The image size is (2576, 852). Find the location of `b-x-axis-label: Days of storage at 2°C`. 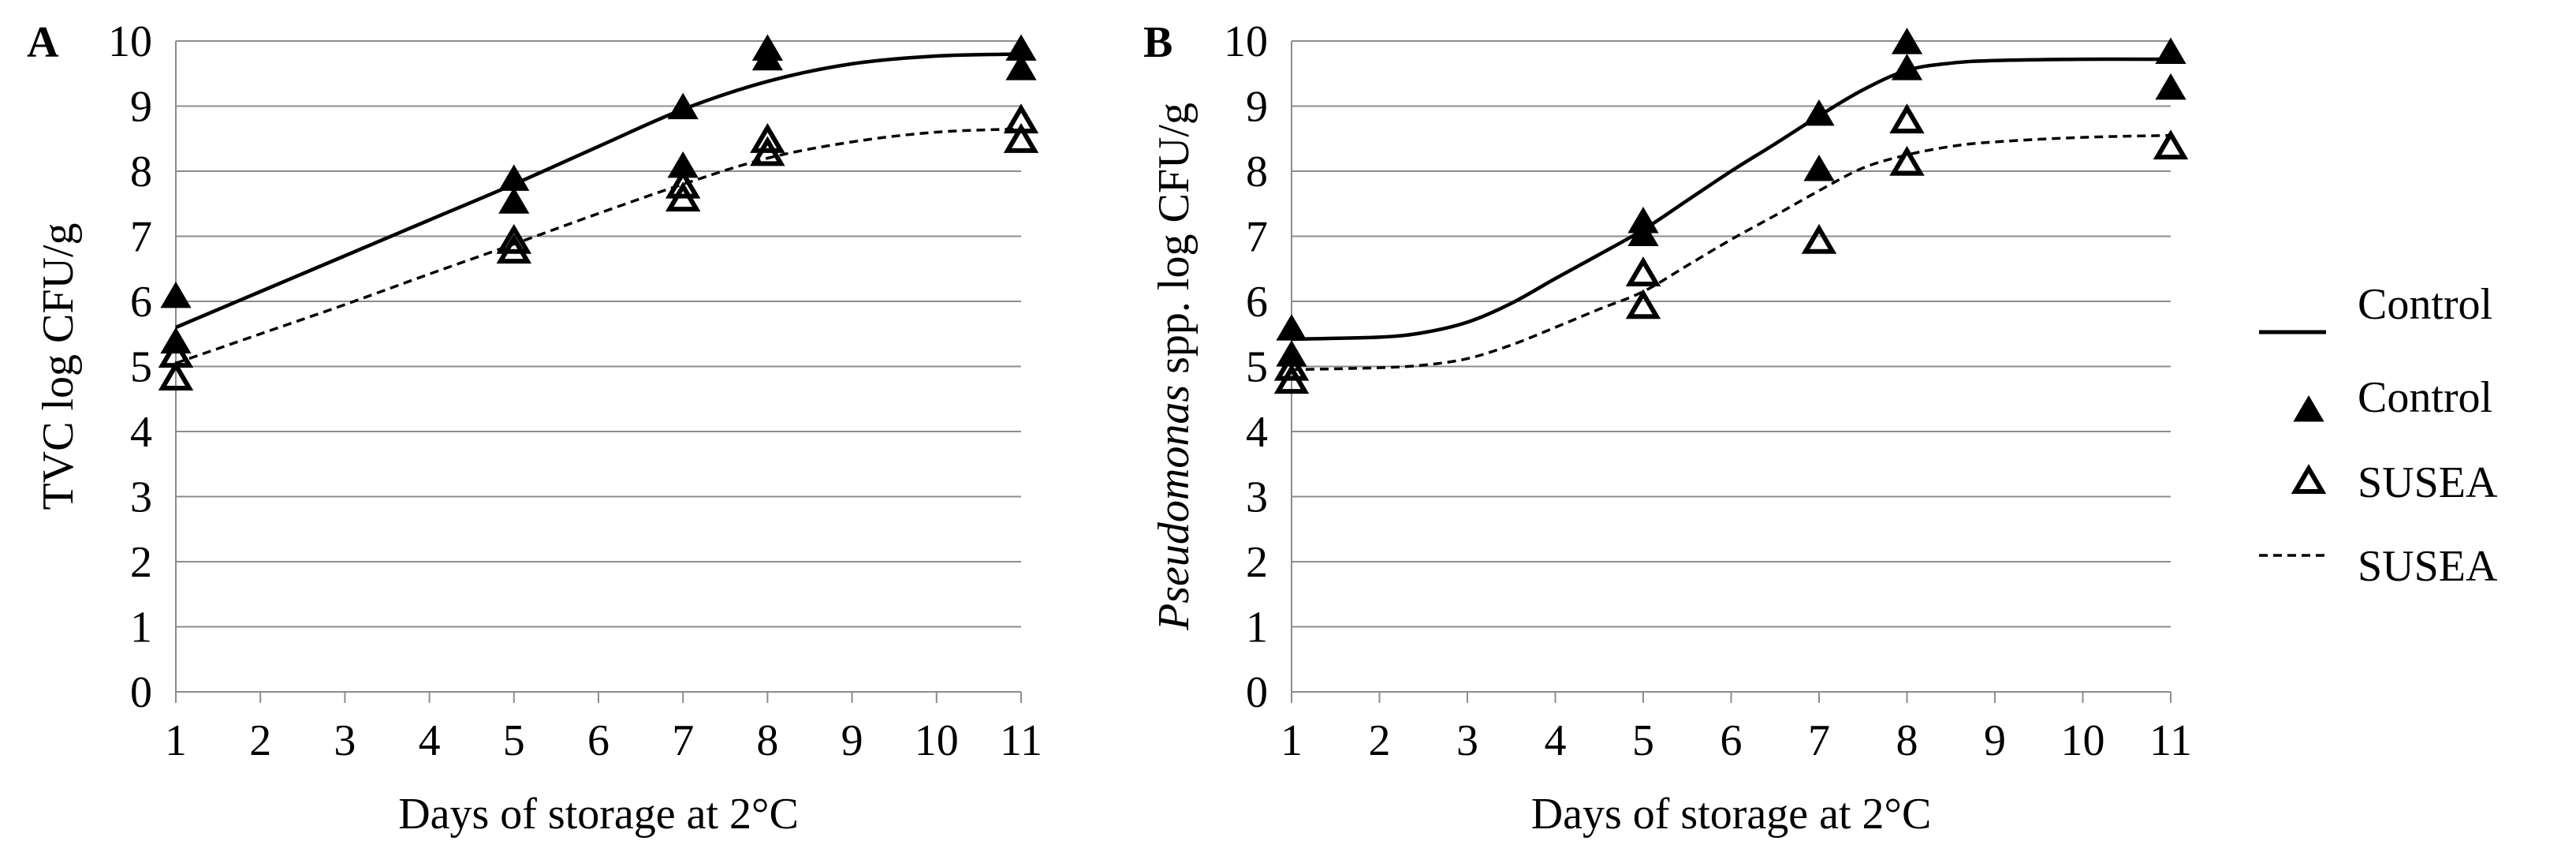

b-x-axis-label: Days of storage at 2°C is located at coordinates (1732, 815).